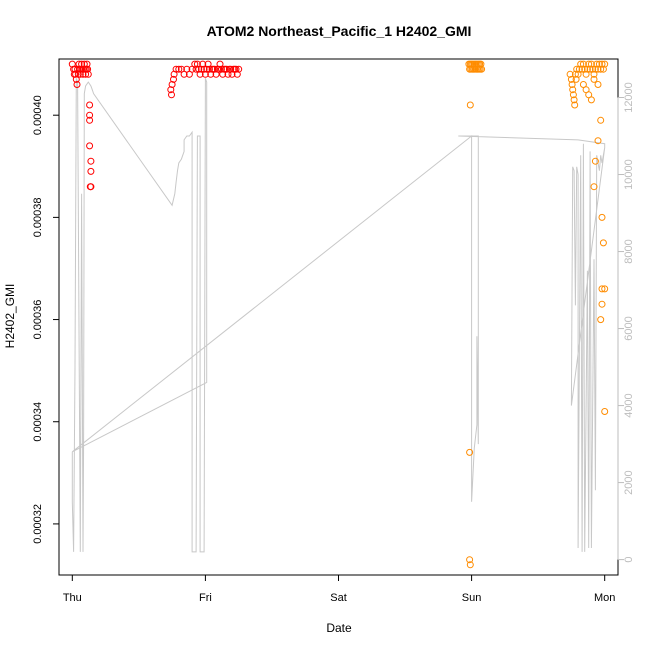  I want to click on y-tick-label-left: 0.00040, so click(38, 115).